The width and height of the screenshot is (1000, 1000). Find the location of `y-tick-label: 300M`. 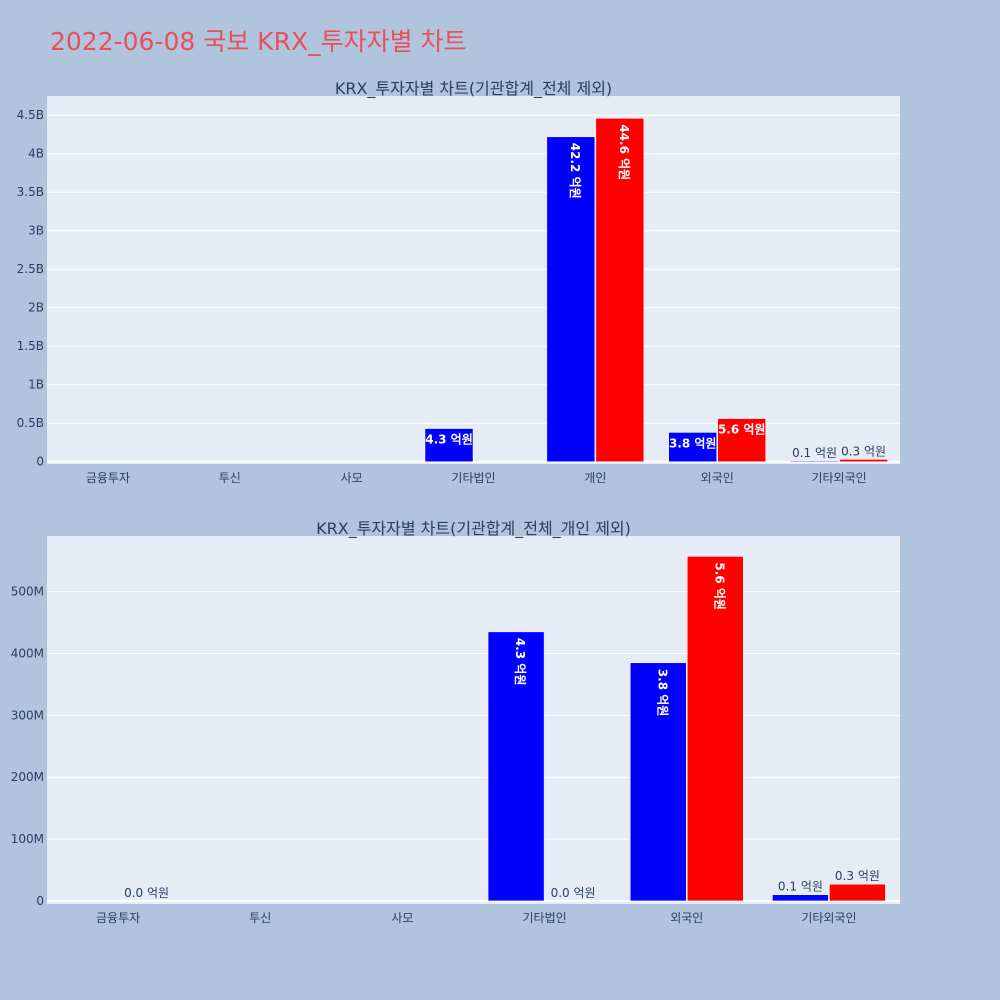

y-tick-label: 300M is located at coordinates (27, 715).